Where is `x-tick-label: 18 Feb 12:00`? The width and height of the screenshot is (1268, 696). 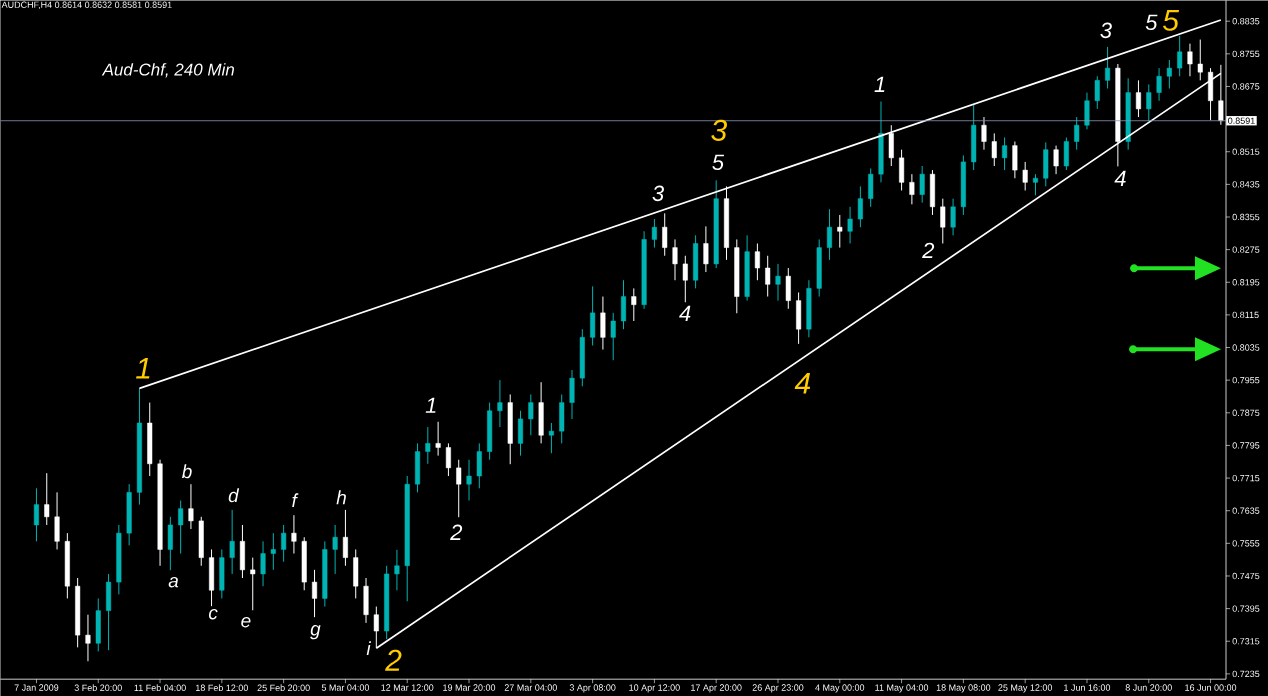
x-tick-label: 18 Feb 12:00 is located at coordinates (222, 687).